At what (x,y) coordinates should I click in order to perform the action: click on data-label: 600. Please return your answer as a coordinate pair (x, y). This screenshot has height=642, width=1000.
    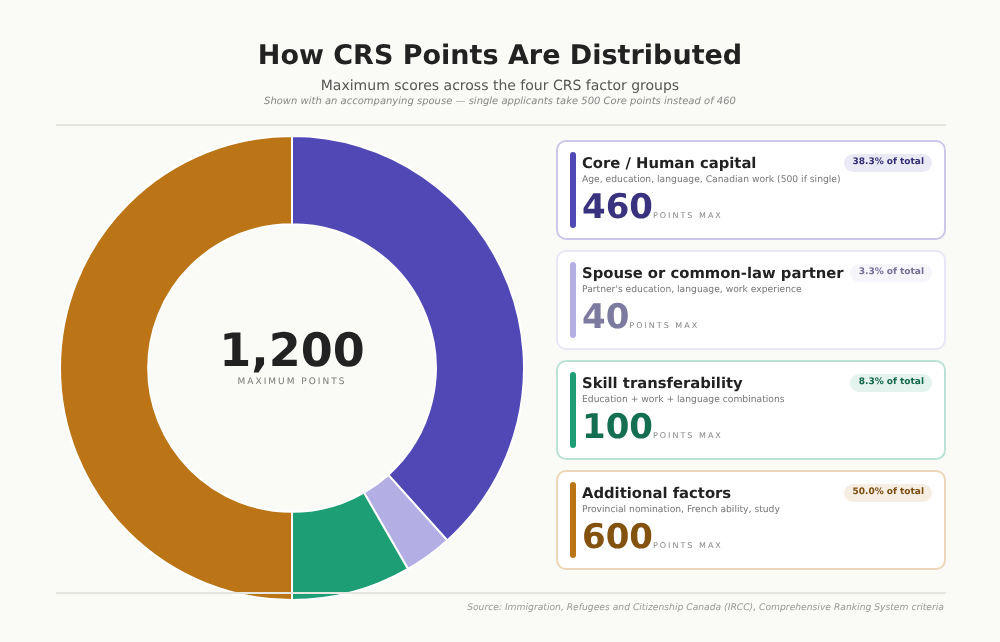
    Looking at the image, I should click on (617, 538).